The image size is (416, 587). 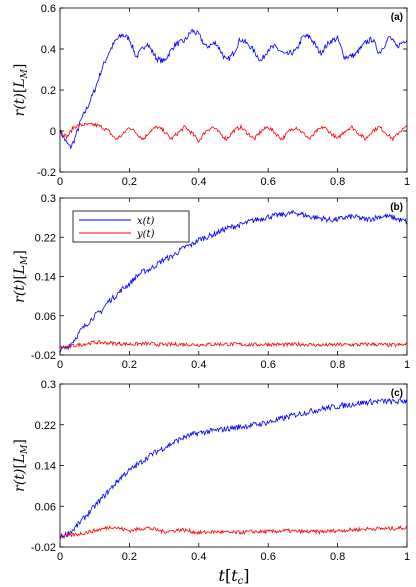 I want to click on y-tick-label: -0.2, so click(x=46, y=173).